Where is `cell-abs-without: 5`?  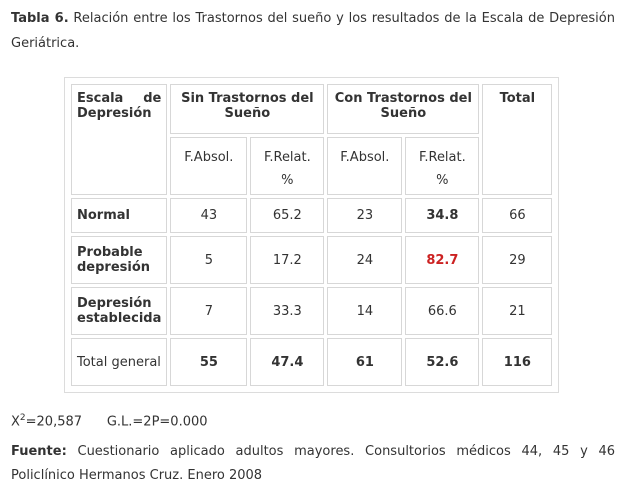 cell-abs-without: 5 is located at coordinates (209, 260).